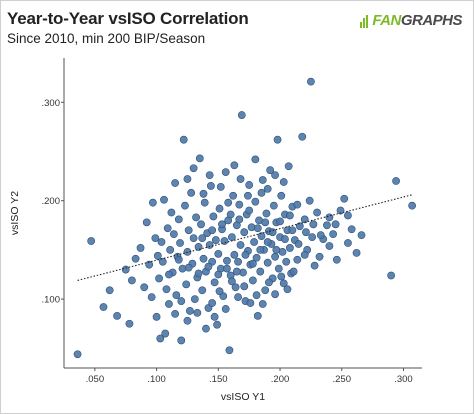 The image size is (474, 414). Describe the element at coordinates (411, 20) in the screenshot. I see `fangraphs-logo: FAN GRAPHS` at that location.